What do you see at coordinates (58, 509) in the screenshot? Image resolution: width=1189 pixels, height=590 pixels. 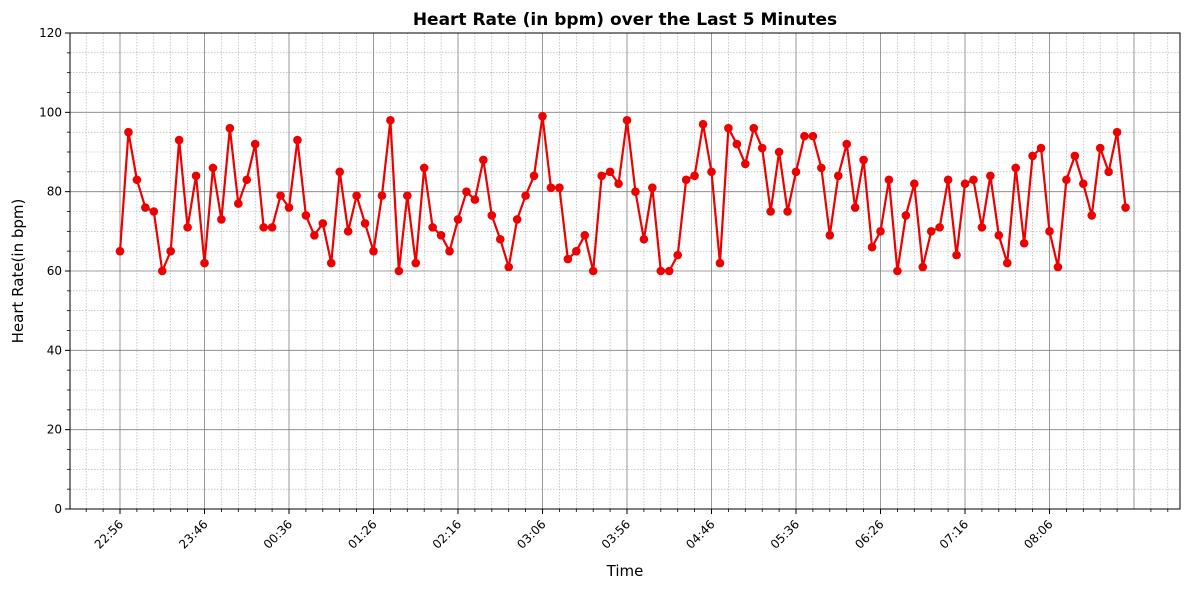 I see `y-tick-label: 0` at bounding box center [58, 509].